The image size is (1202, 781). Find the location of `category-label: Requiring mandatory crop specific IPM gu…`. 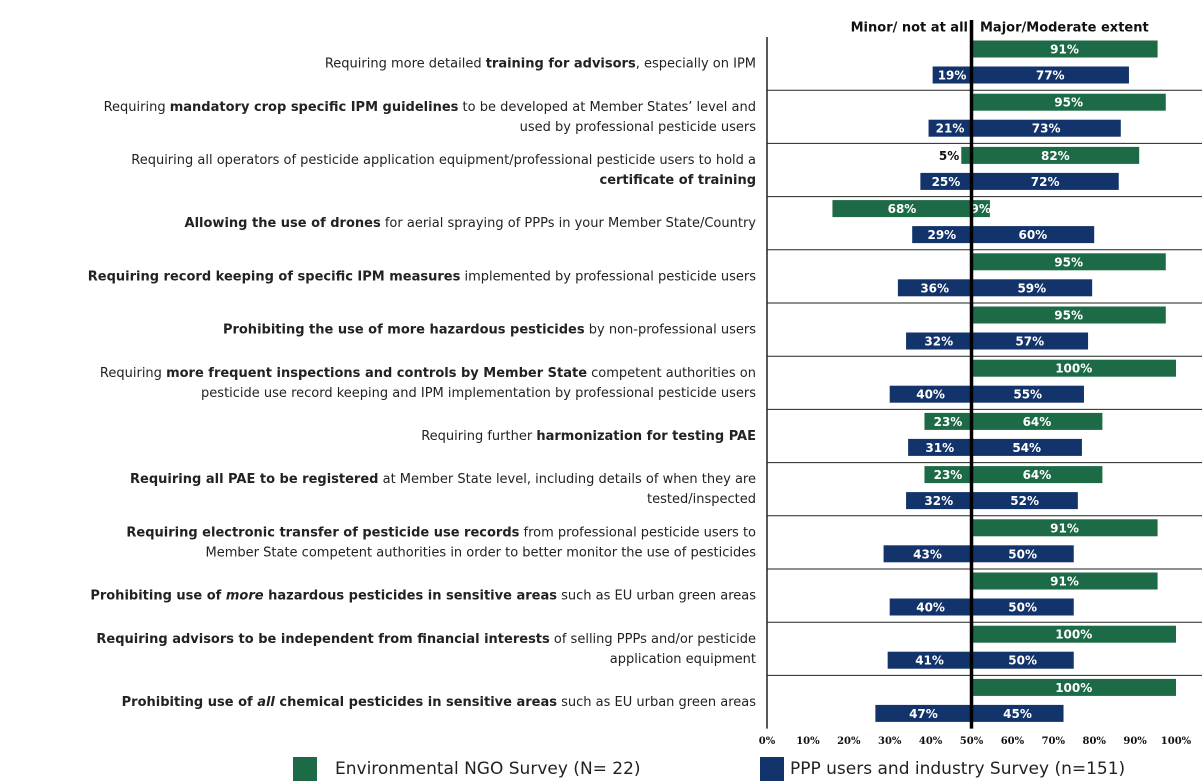

category-label: Requiring mandatory crop specific IPM gu… is located at coordinates (430, 106).